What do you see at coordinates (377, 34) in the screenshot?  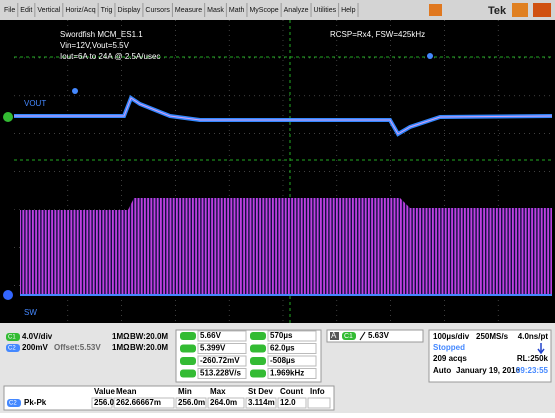 I see `note: RCSP=Rx4, FSW=425kHz` at bounding box center [377, 34].